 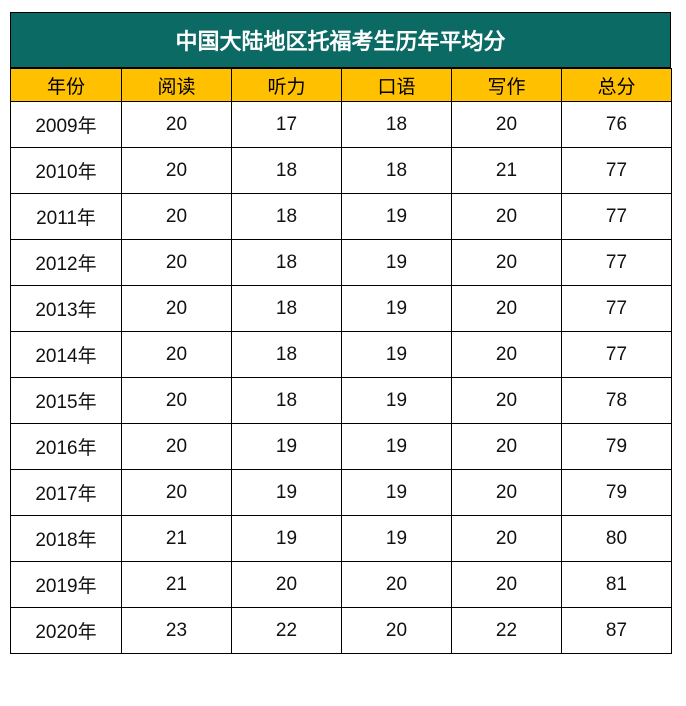 What do you see at coordinates (616, 400) in the screenshot?
I see `cell-total: 78` at bounding box center [616, 400].